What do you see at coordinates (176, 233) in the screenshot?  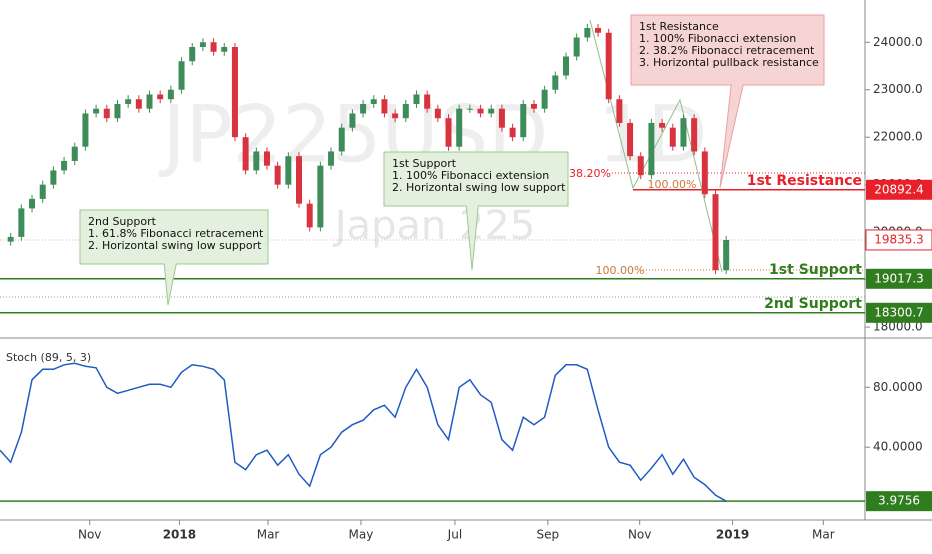 I see `callout-text: 1. 61.8% Fibonacci retracement` at bounding box center [176, 233].